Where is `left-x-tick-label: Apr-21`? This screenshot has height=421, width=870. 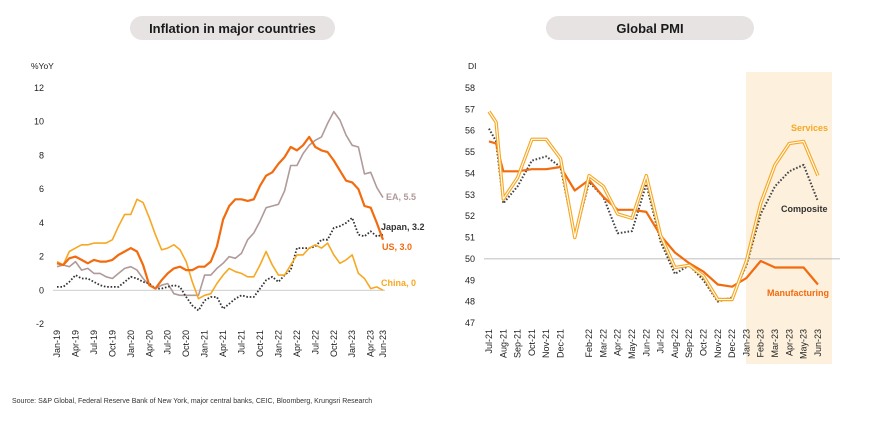 left-x-tick-label: Apr-21 is located at coordinates (223, 343).